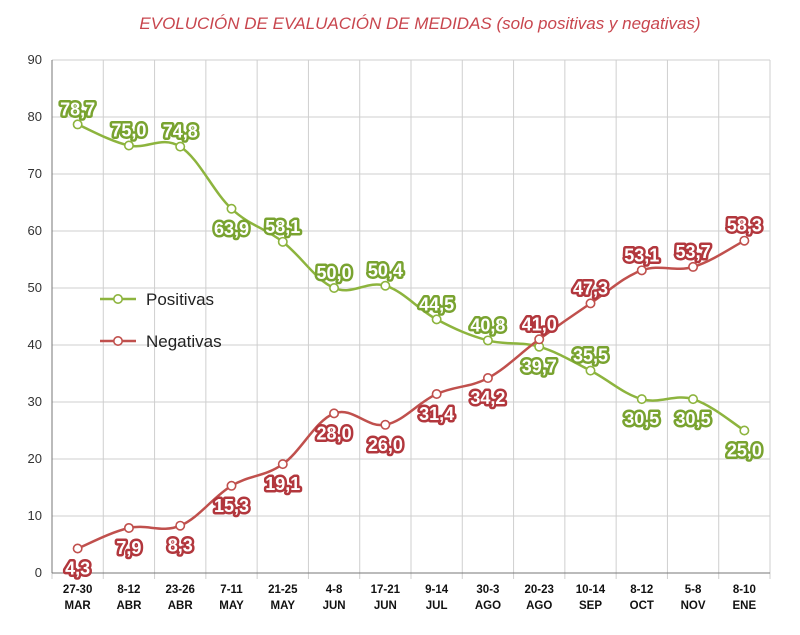  I want to click on x-tick-label: 9-14 JUL, so click(437, 598).